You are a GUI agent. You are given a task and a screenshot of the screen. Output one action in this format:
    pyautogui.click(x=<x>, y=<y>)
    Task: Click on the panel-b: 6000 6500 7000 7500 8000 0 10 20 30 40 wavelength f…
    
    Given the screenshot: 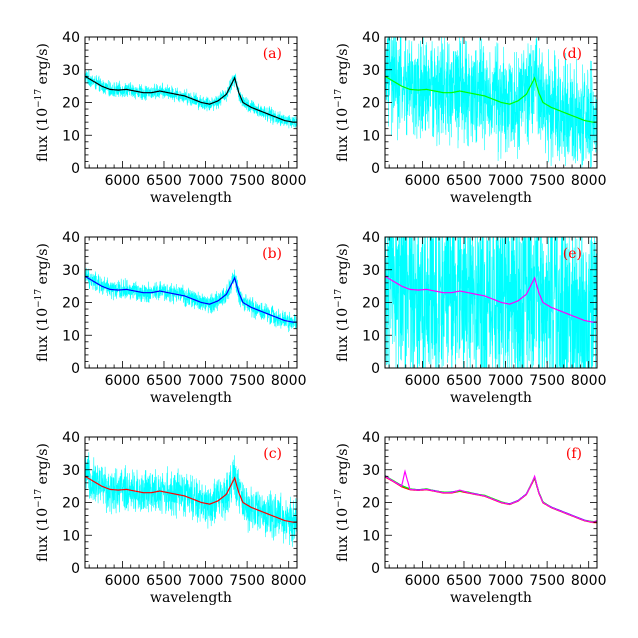 What is the action you would take?
    pyautogui.click(x=170, y=318)
    